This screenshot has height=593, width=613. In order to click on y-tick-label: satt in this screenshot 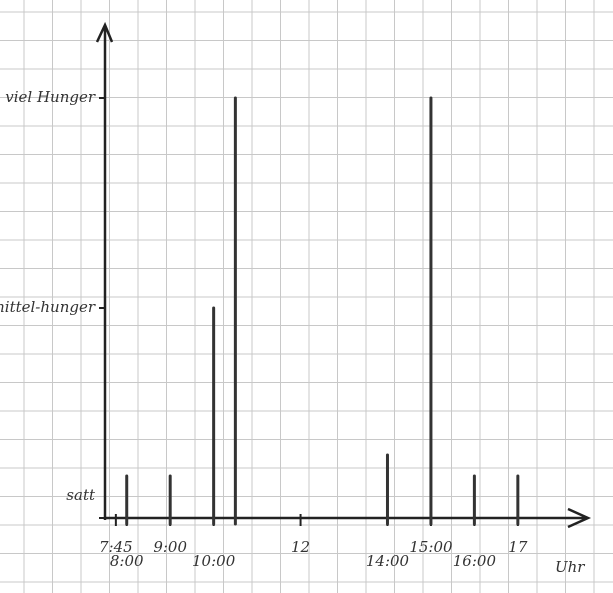, I will do `click(81, 495)`.